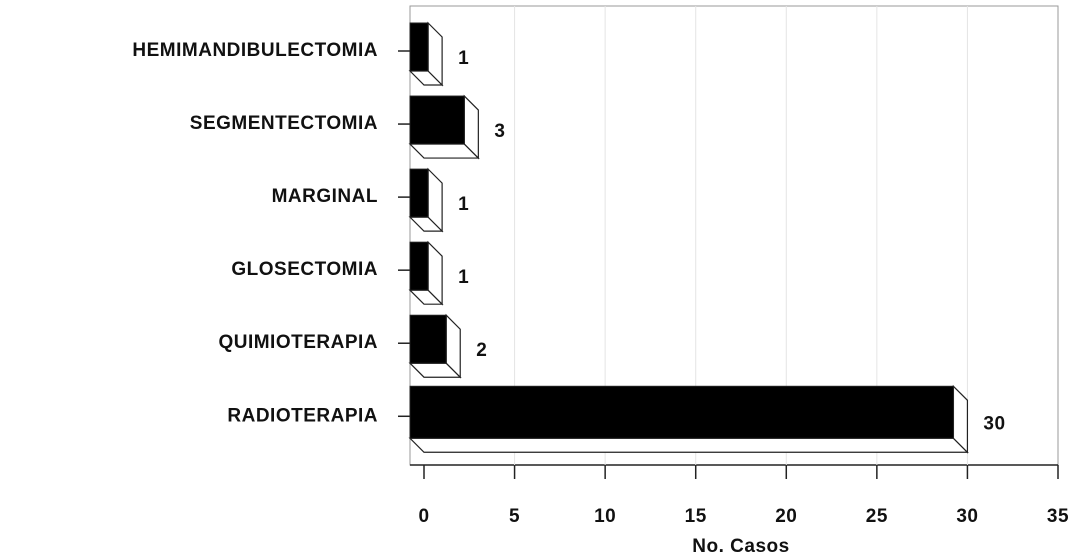  Describe the element at coordinates (481, 350) in the screenshot. I see `value-label: 2` at that location.